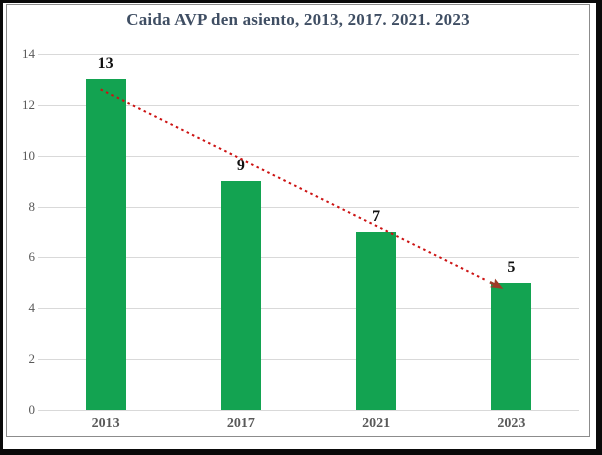 This screenshot has height=455, width=602. I want to click on y-axis-tick-label: 2, so click(32, 359).